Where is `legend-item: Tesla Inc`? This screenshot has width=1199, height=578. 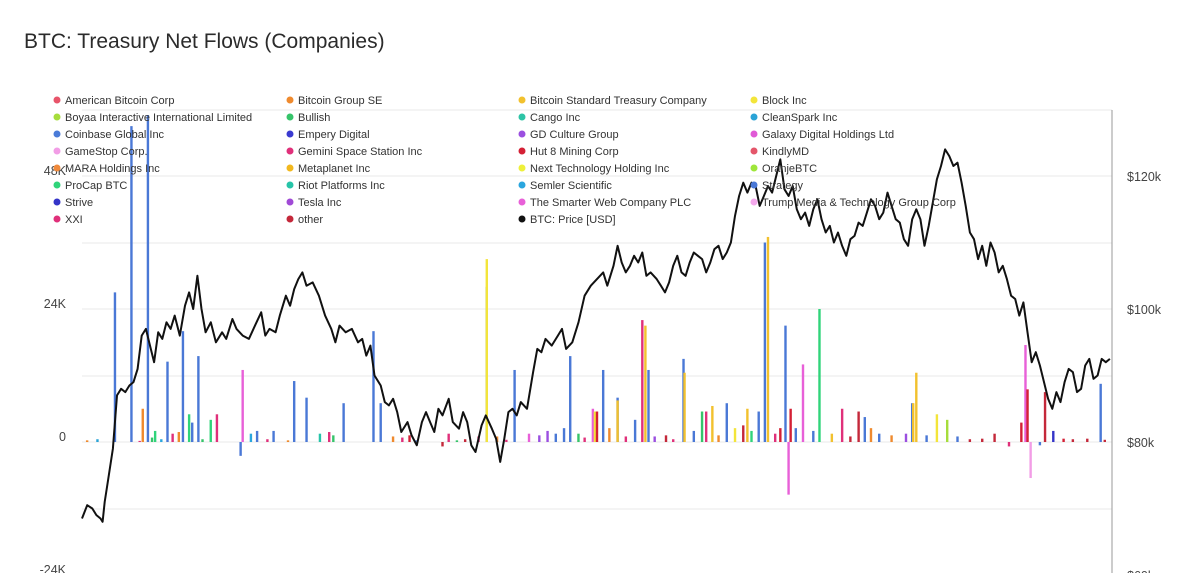 legend-item: Tesla Inc is located at coordinates (314, 203).